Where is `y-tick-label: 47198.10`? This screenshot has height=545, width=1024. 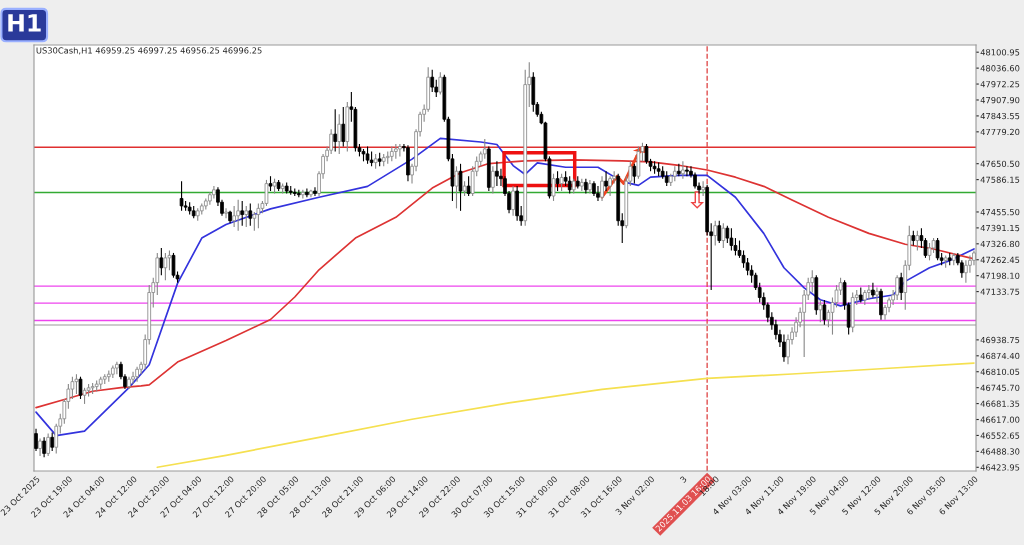
y-tick-label: 47198.10 is located at coordinates (1000, 275).